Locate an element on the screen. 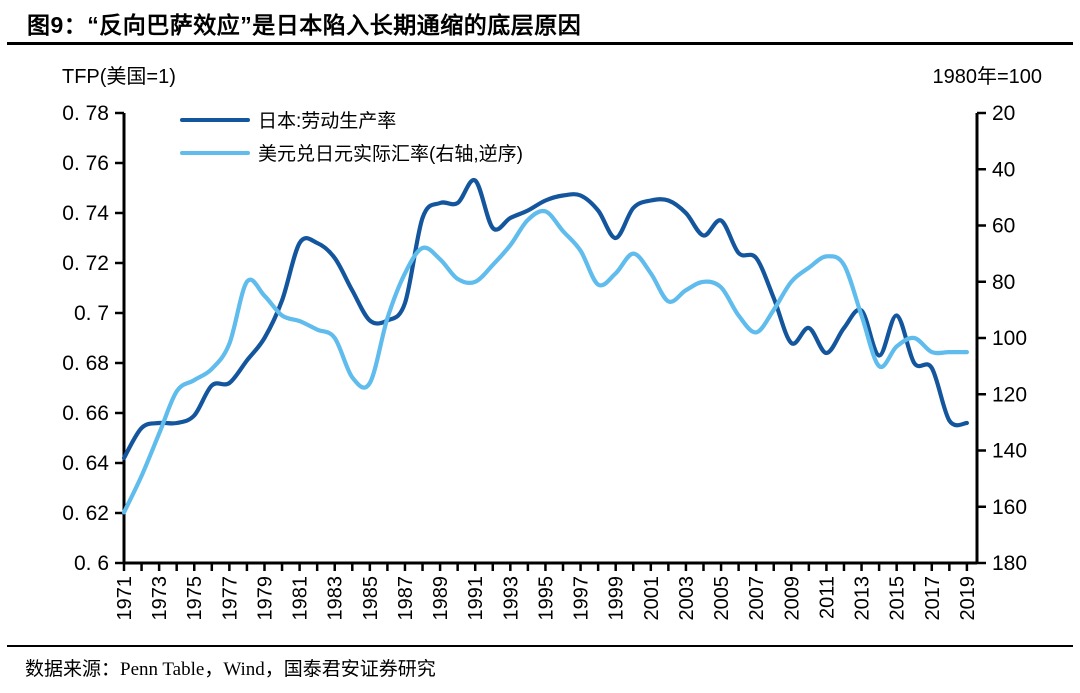  y-axis-left-tick-label: 0. 68 is located at coordinates (85, 363).